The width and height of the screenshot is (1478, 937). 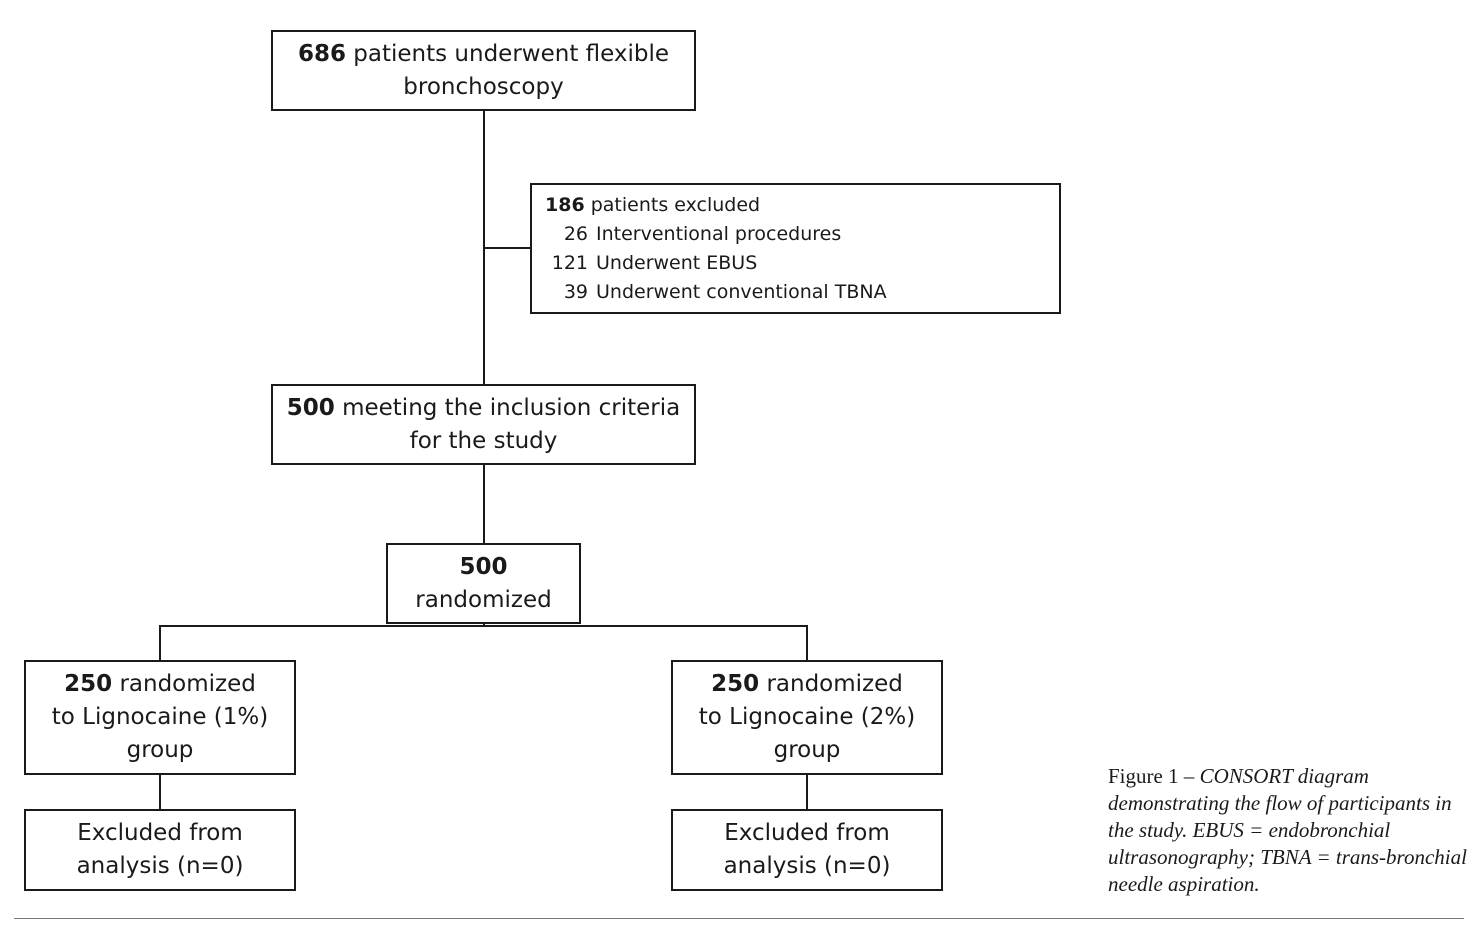 I want to click on group2-line1: 250 randomized, so click(x=807, y=684).